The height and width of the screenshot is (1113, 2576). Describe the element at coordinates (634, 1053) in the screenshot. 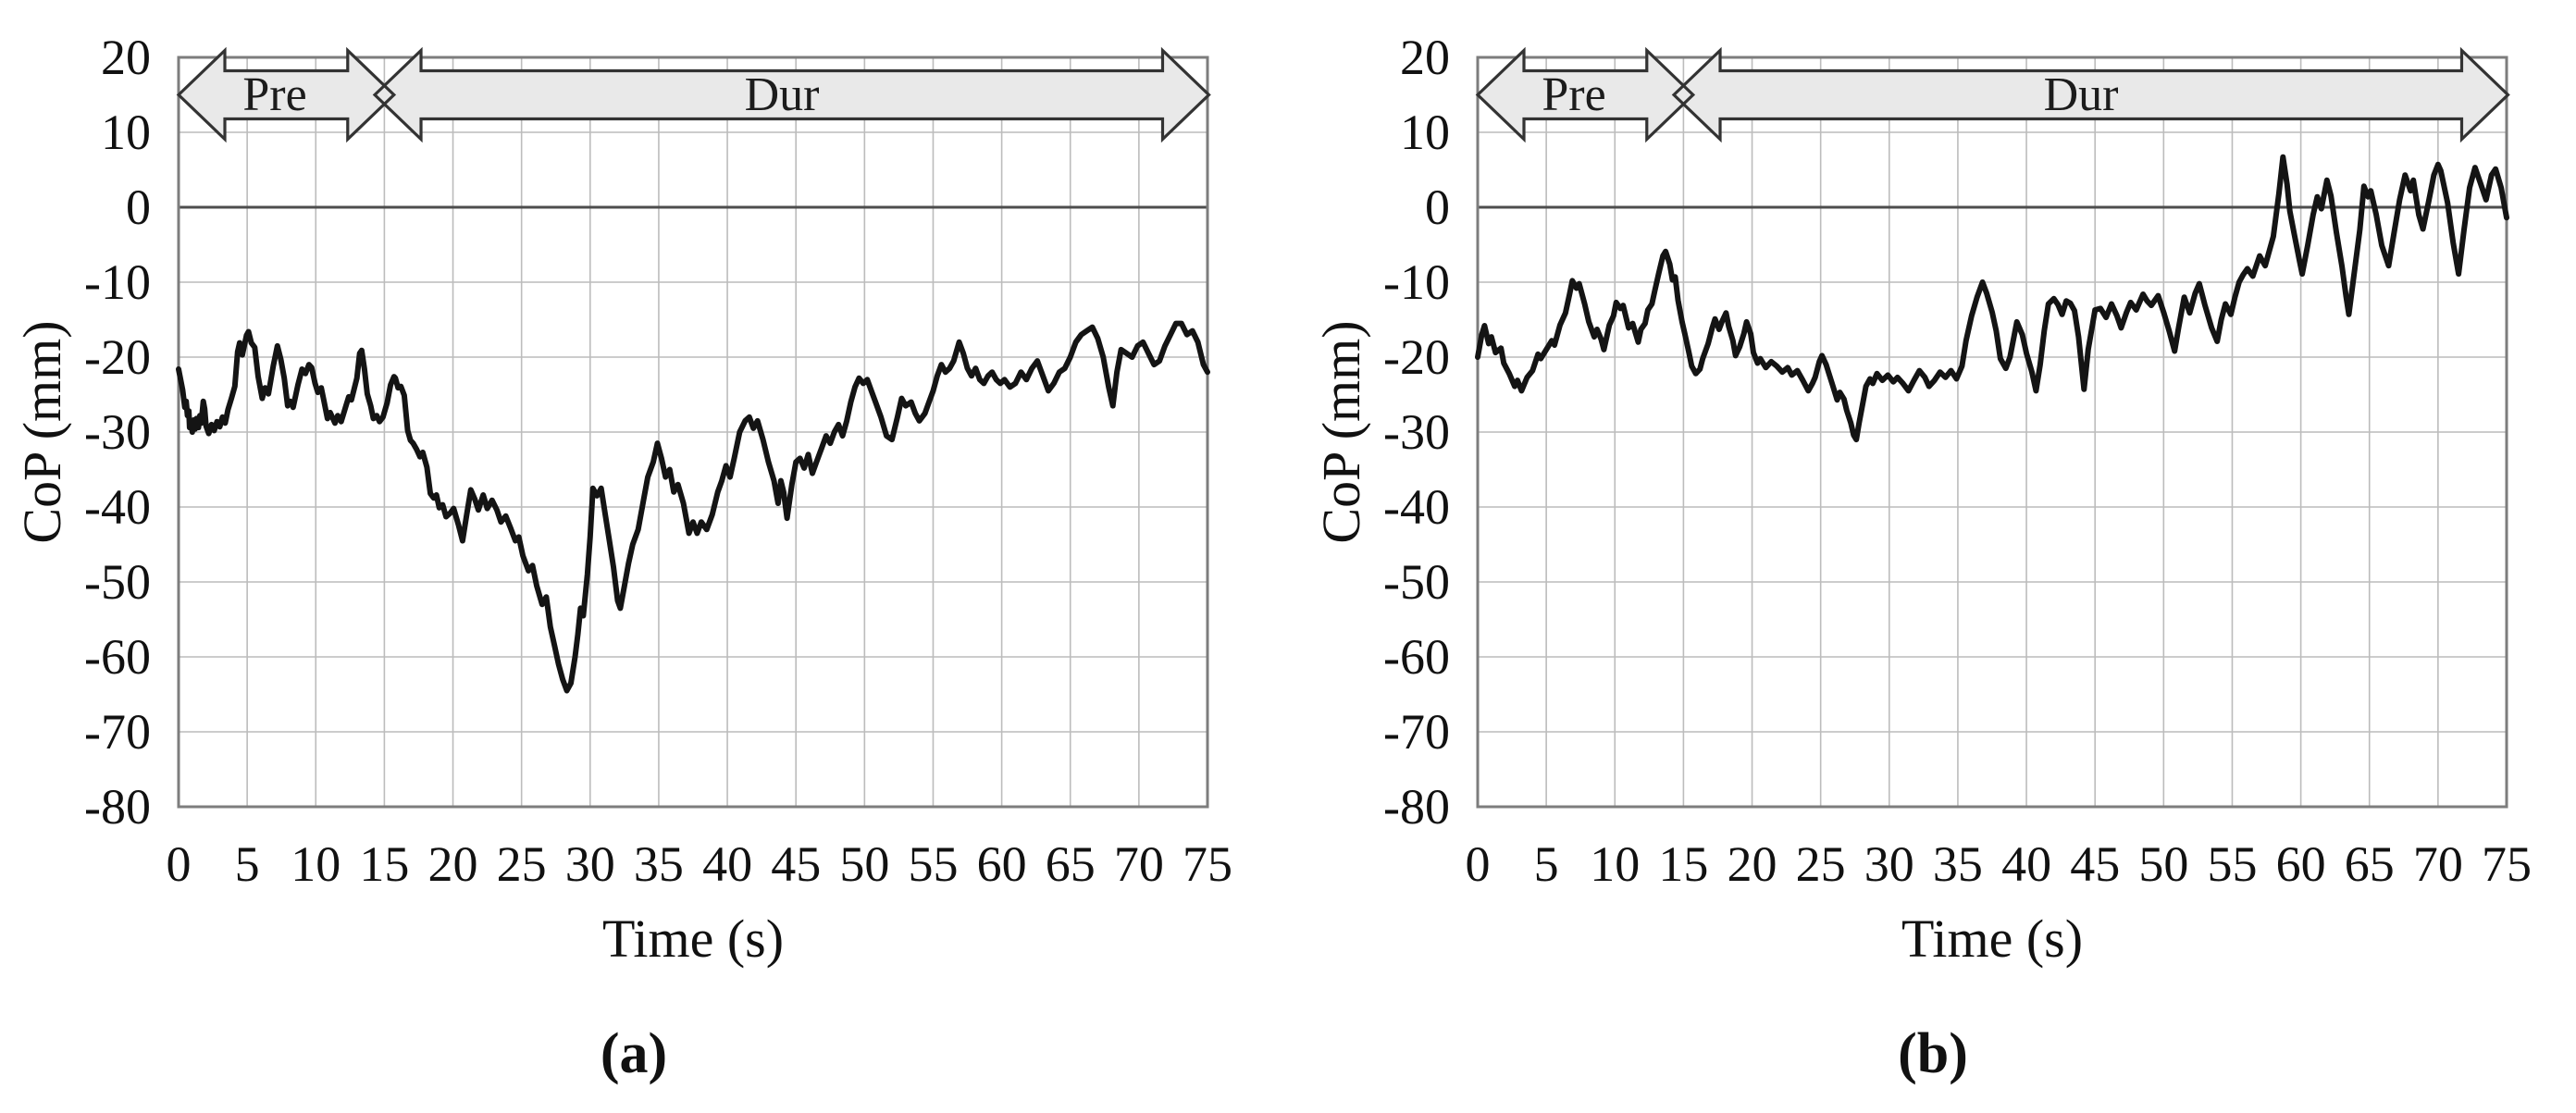

I see `panel-caption-a: (a)` at that location.